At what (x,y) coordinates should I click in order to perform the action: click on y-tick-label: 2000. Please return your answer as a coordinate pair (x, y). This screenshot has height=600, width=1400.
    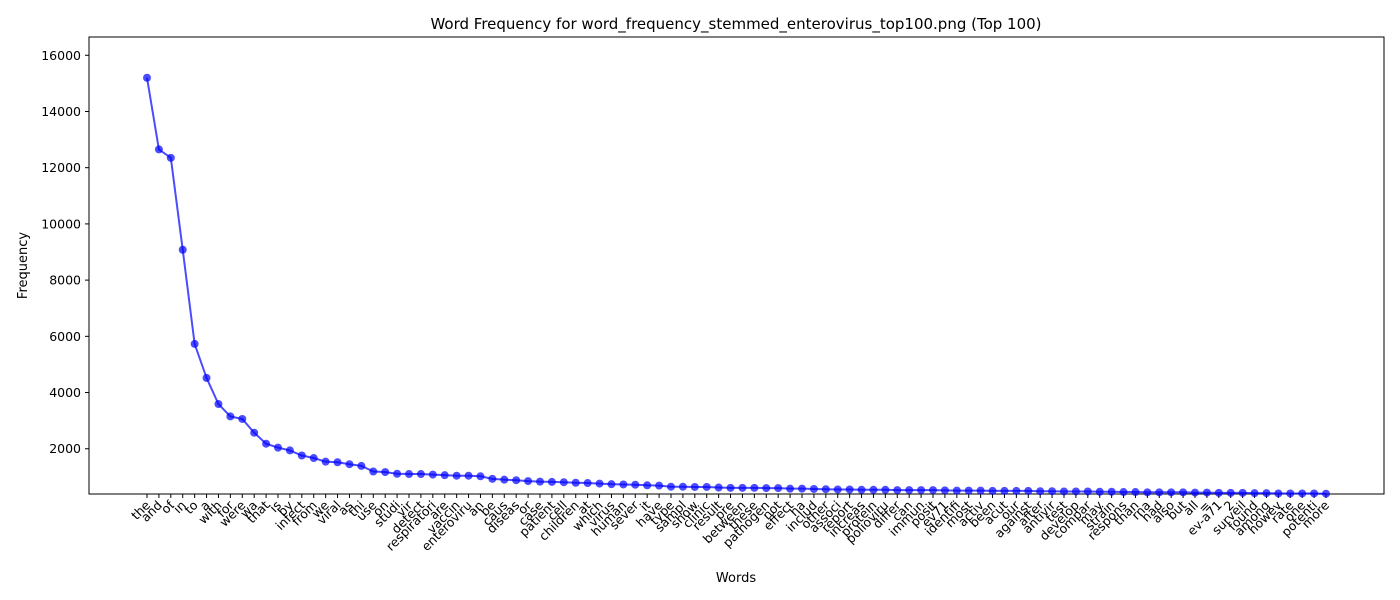
    Looking at the image, I should click on (65, 448).